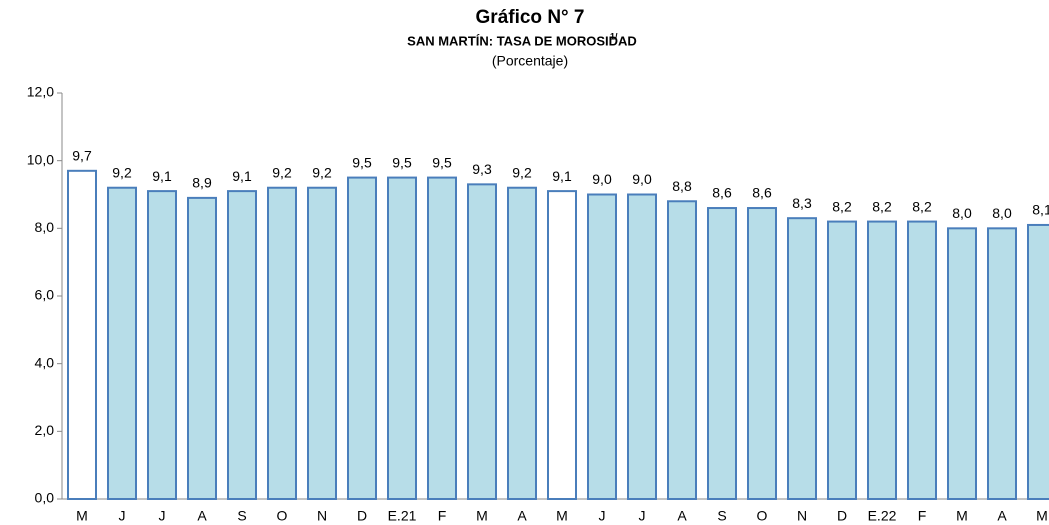 The height and width of the screenshot is (525, 1049). I want to click on chart-title: Gráfico N° 7, so click(530, 17).